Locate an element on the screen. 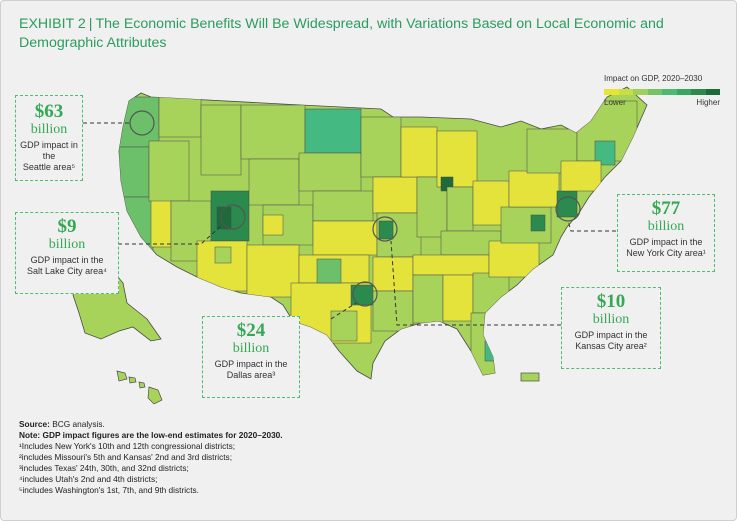 Image resolution: width=737 pixels, height=521 pixels. legend-title: Impact on GDP, 2020–2030 is located at coordinates (653, 78).